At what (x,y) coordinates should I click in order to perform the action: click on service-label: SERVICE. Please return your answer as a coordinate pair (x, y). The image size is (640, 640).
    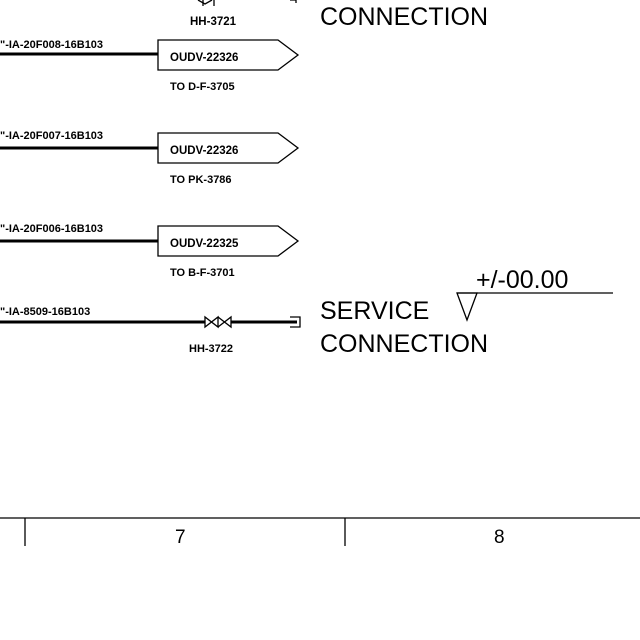
    Looking at the image, I should click on (374, 311).